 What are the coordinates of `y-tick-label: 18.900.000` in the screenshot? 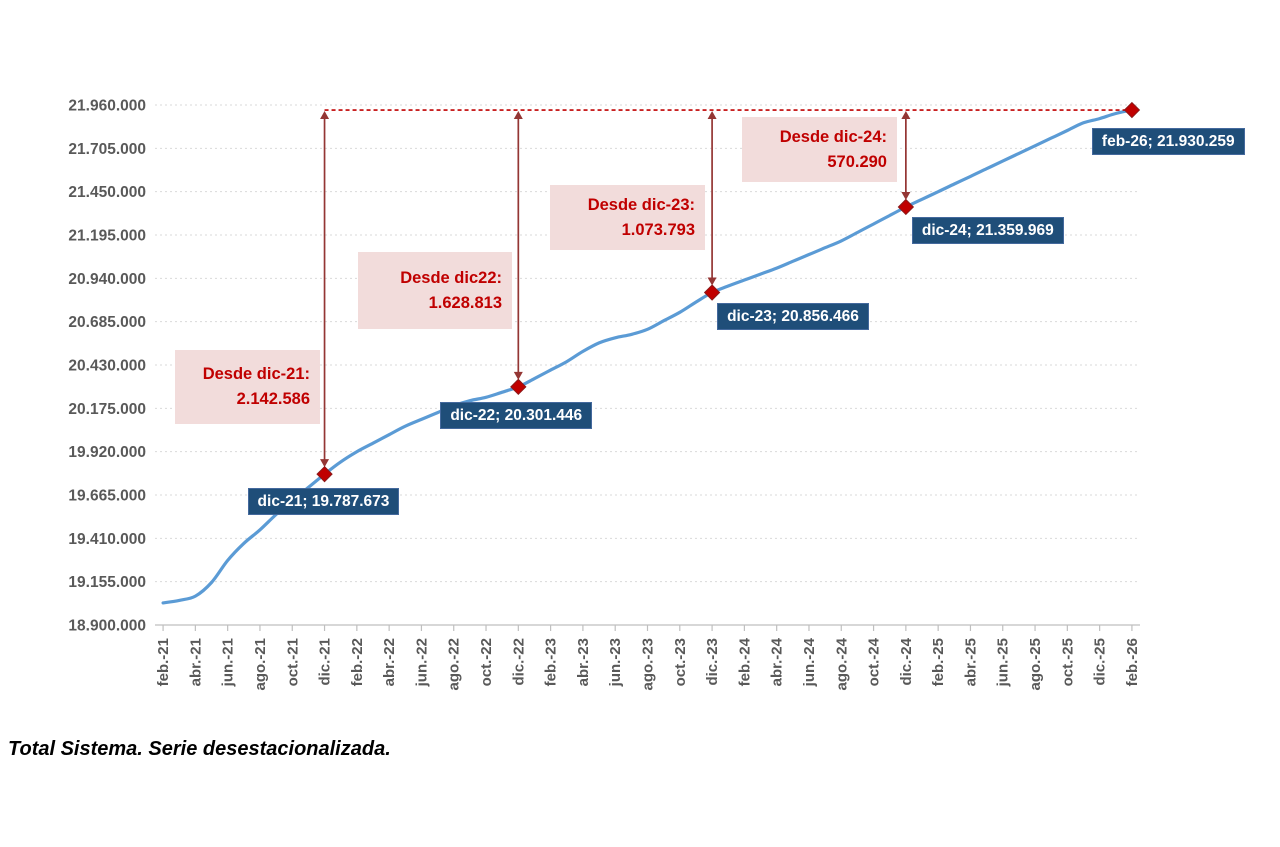 It's located at (107, 626).